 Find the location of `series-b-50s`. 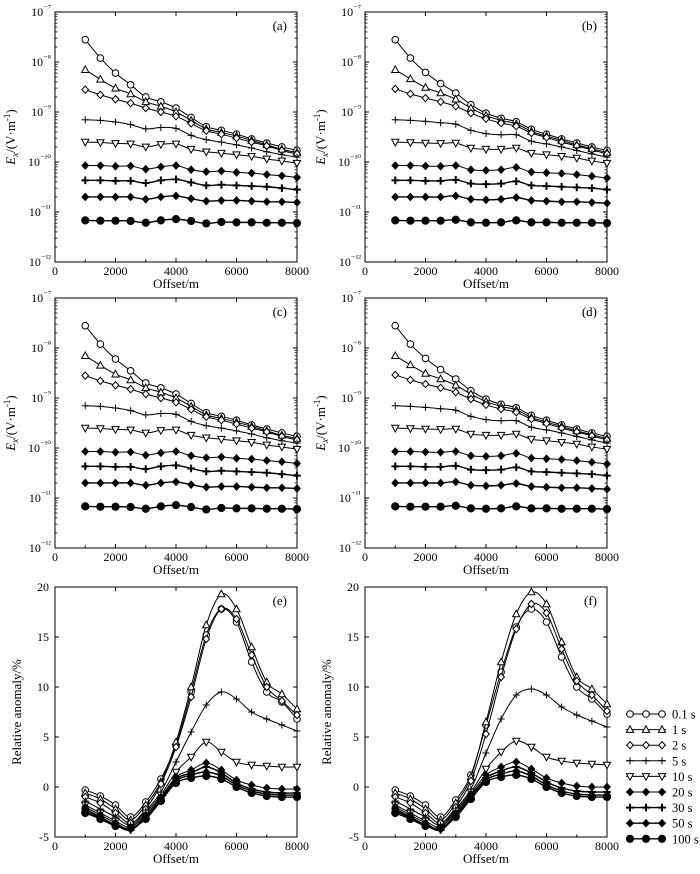

series-b-50s is located at coordinates (501, 199).